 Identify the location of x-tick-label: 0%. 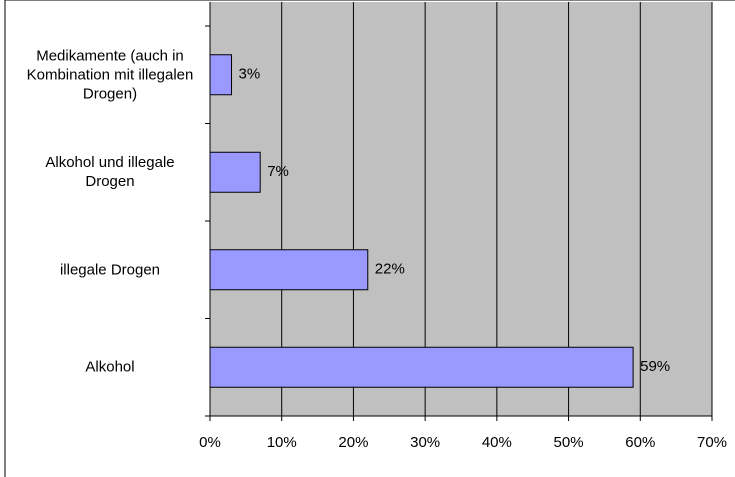
(210, 442).